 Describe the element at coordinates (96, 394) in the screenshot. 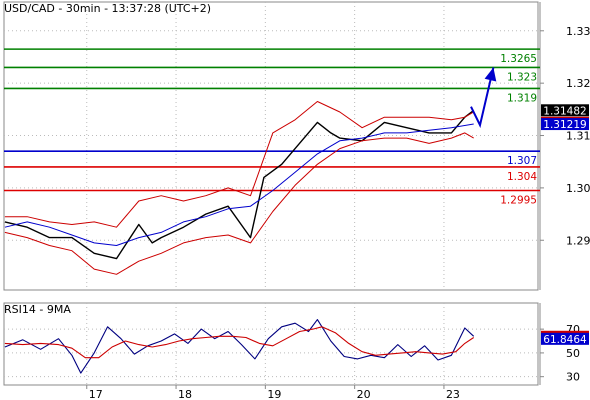

I see `x-tick-label-17: 17` at that location.